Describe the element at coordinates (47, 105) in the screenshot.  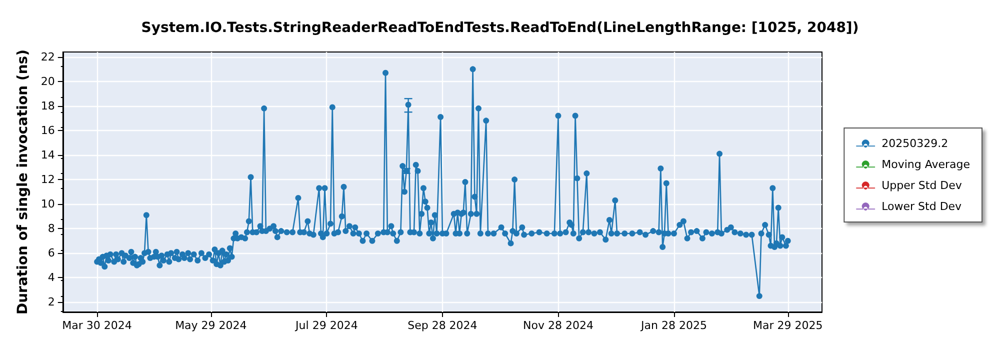
I see `y-tick-label: 18` at that location.